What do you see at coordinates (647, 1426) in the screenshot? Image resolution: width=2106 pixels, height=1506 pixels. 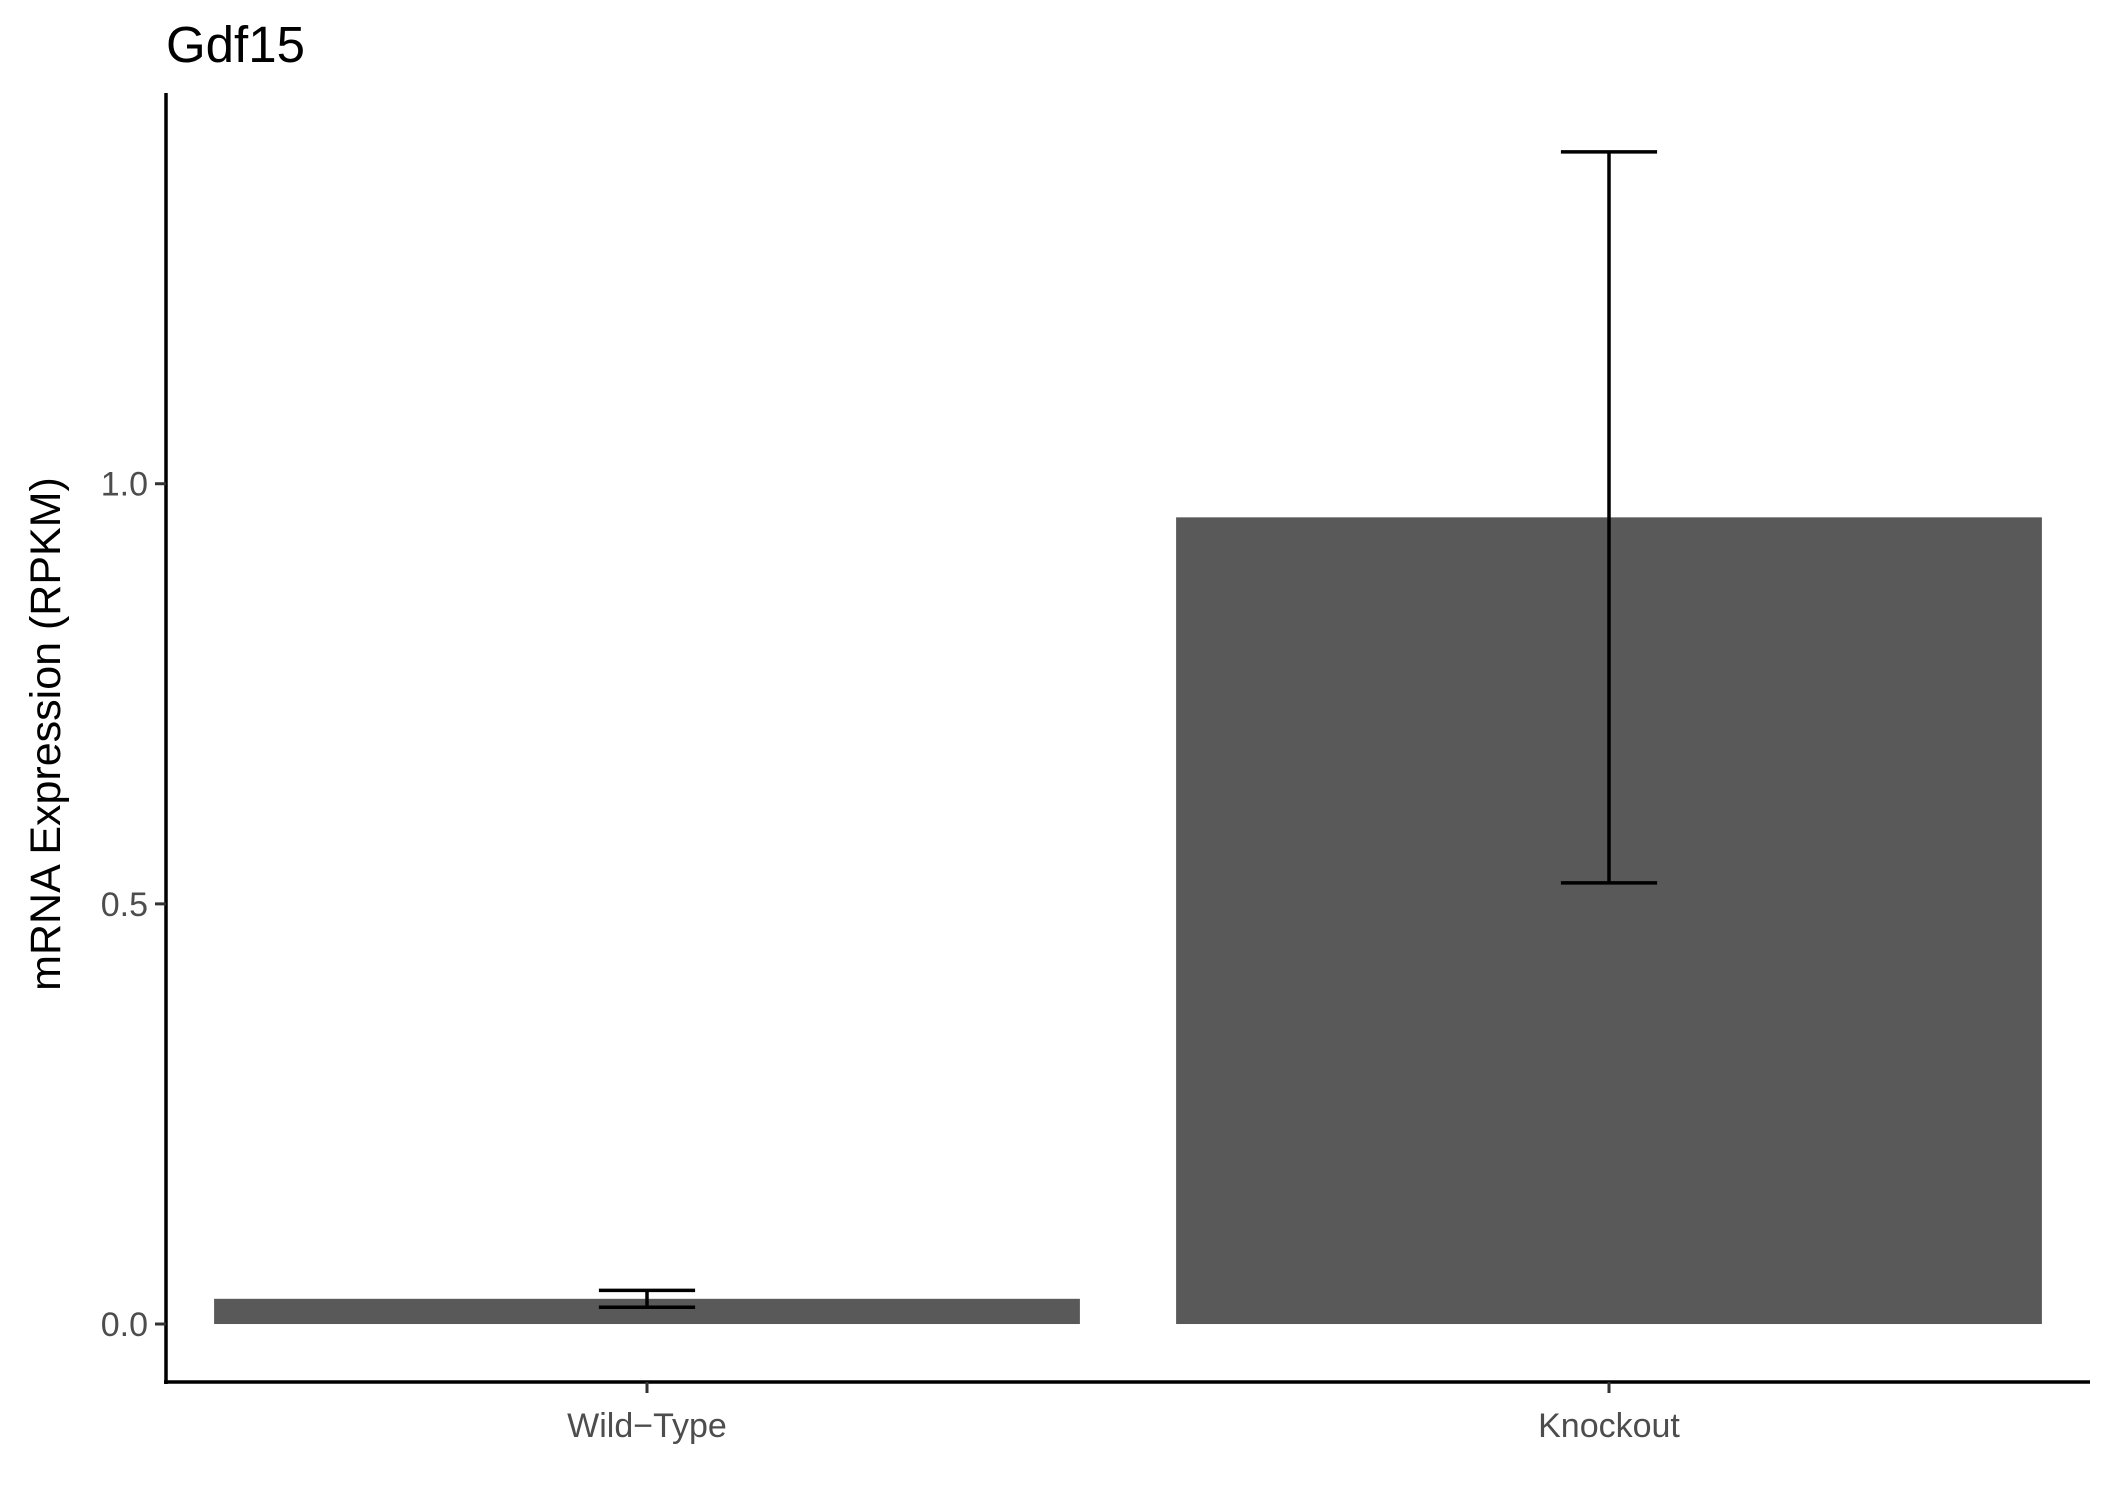 I see `x-tick-label: Wild−Type` at bounding box center [647, 1426].